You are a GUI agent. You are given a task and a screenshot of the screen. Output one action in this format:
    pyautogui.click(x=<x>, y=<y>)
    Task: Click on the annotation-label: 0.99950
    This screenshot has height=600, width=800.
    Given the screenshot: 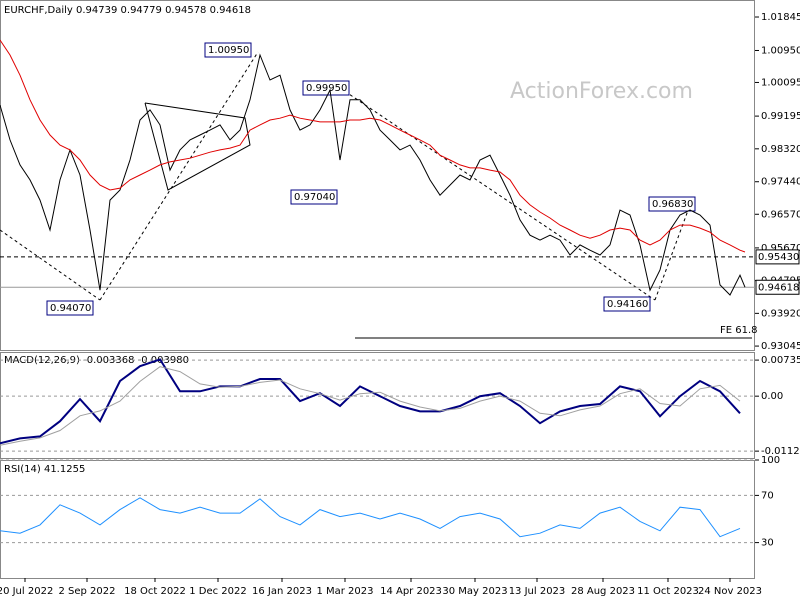 What is the action you would take?
    pyautogui.click(x=326, y=88)
    